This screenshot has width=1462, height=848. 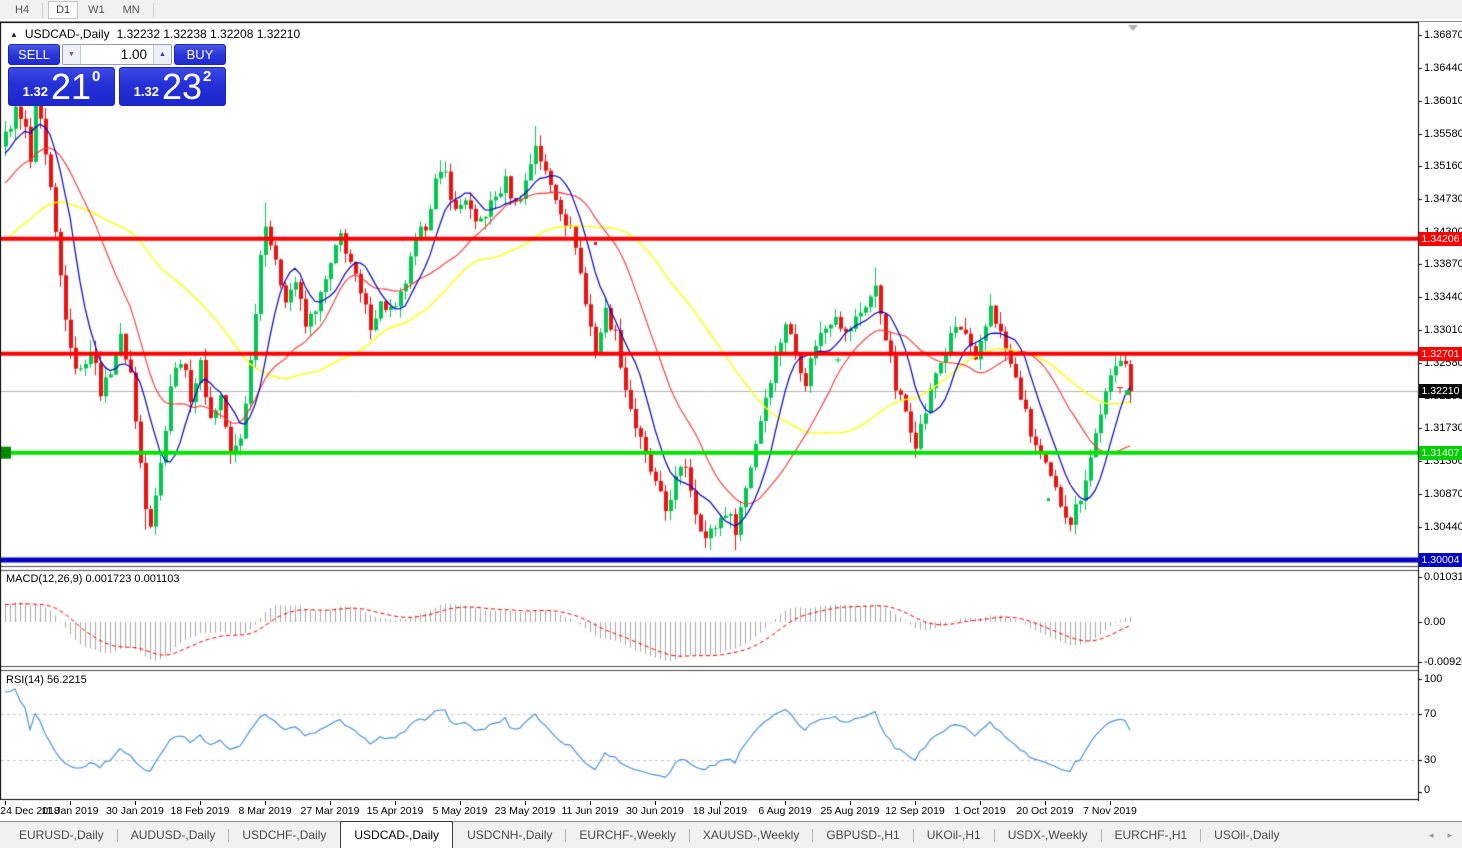 I want to click on timeframe-toolbar: H4 D1 W1 MN, so click(x=731, y=11).